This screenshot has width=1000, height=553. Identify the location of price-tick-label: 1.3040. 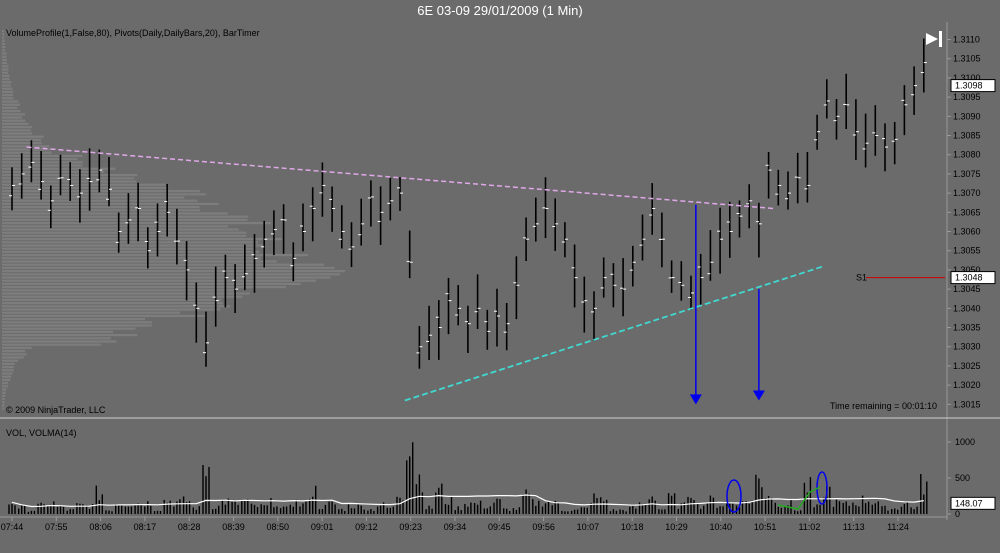
(967, 308).